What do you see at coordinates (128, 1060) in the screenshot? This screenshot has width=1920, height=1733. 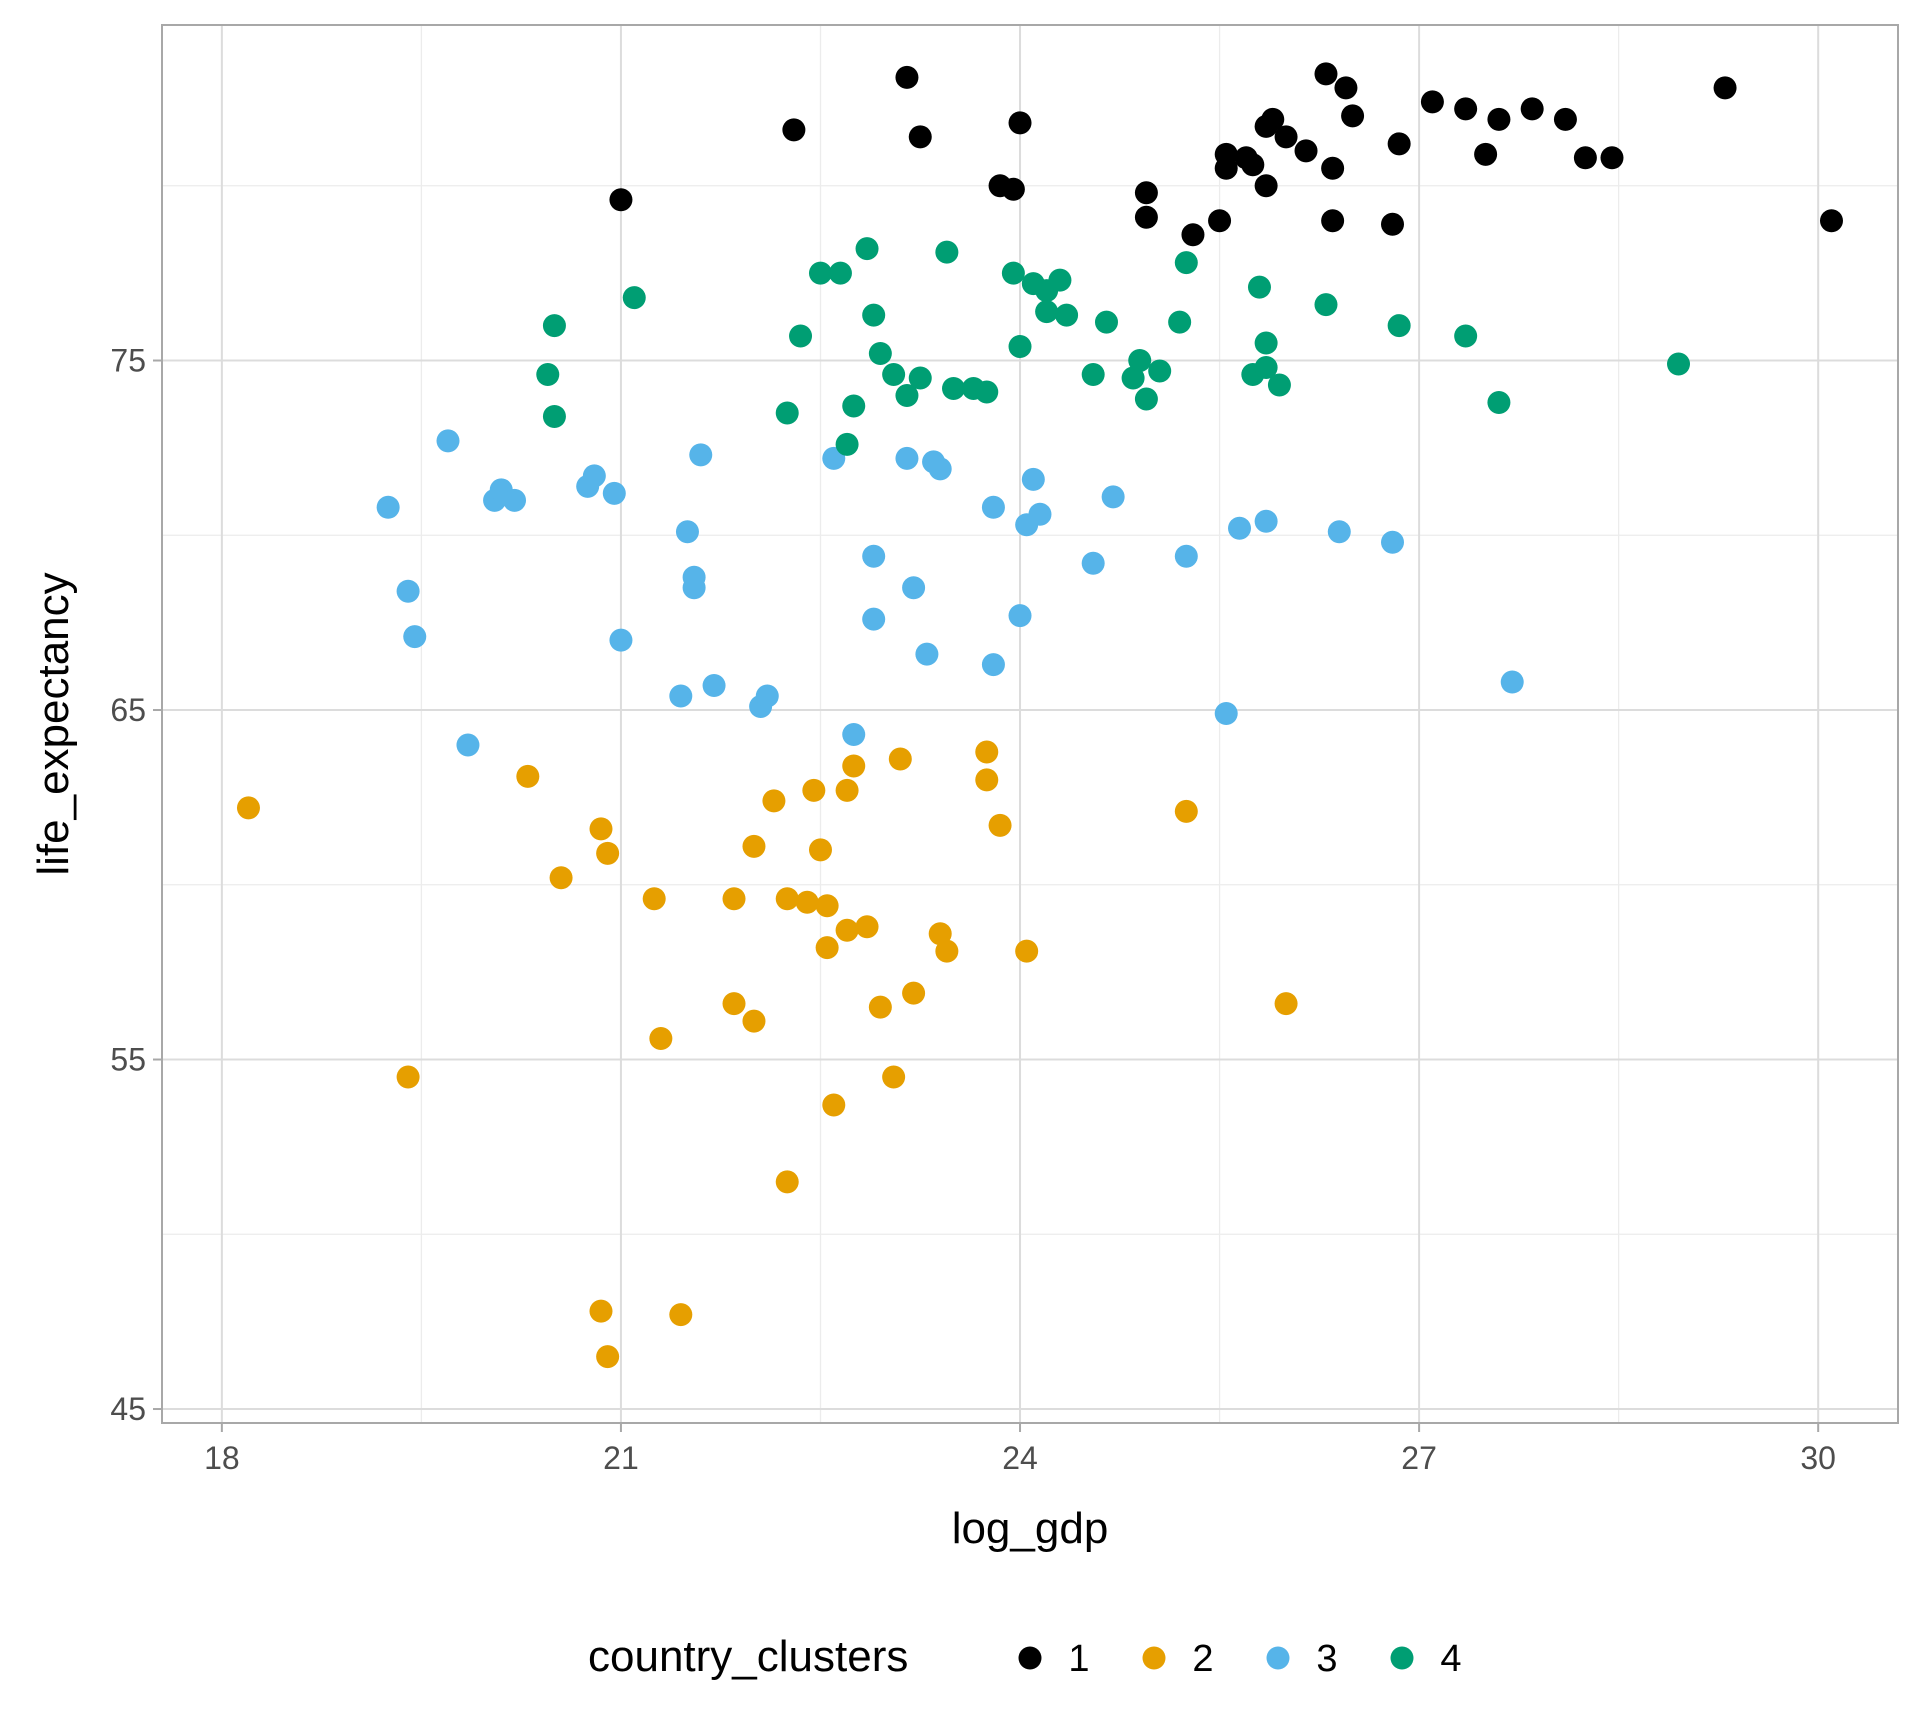 I see `y-tick-label: 55` at bounding box center [128, 1060].